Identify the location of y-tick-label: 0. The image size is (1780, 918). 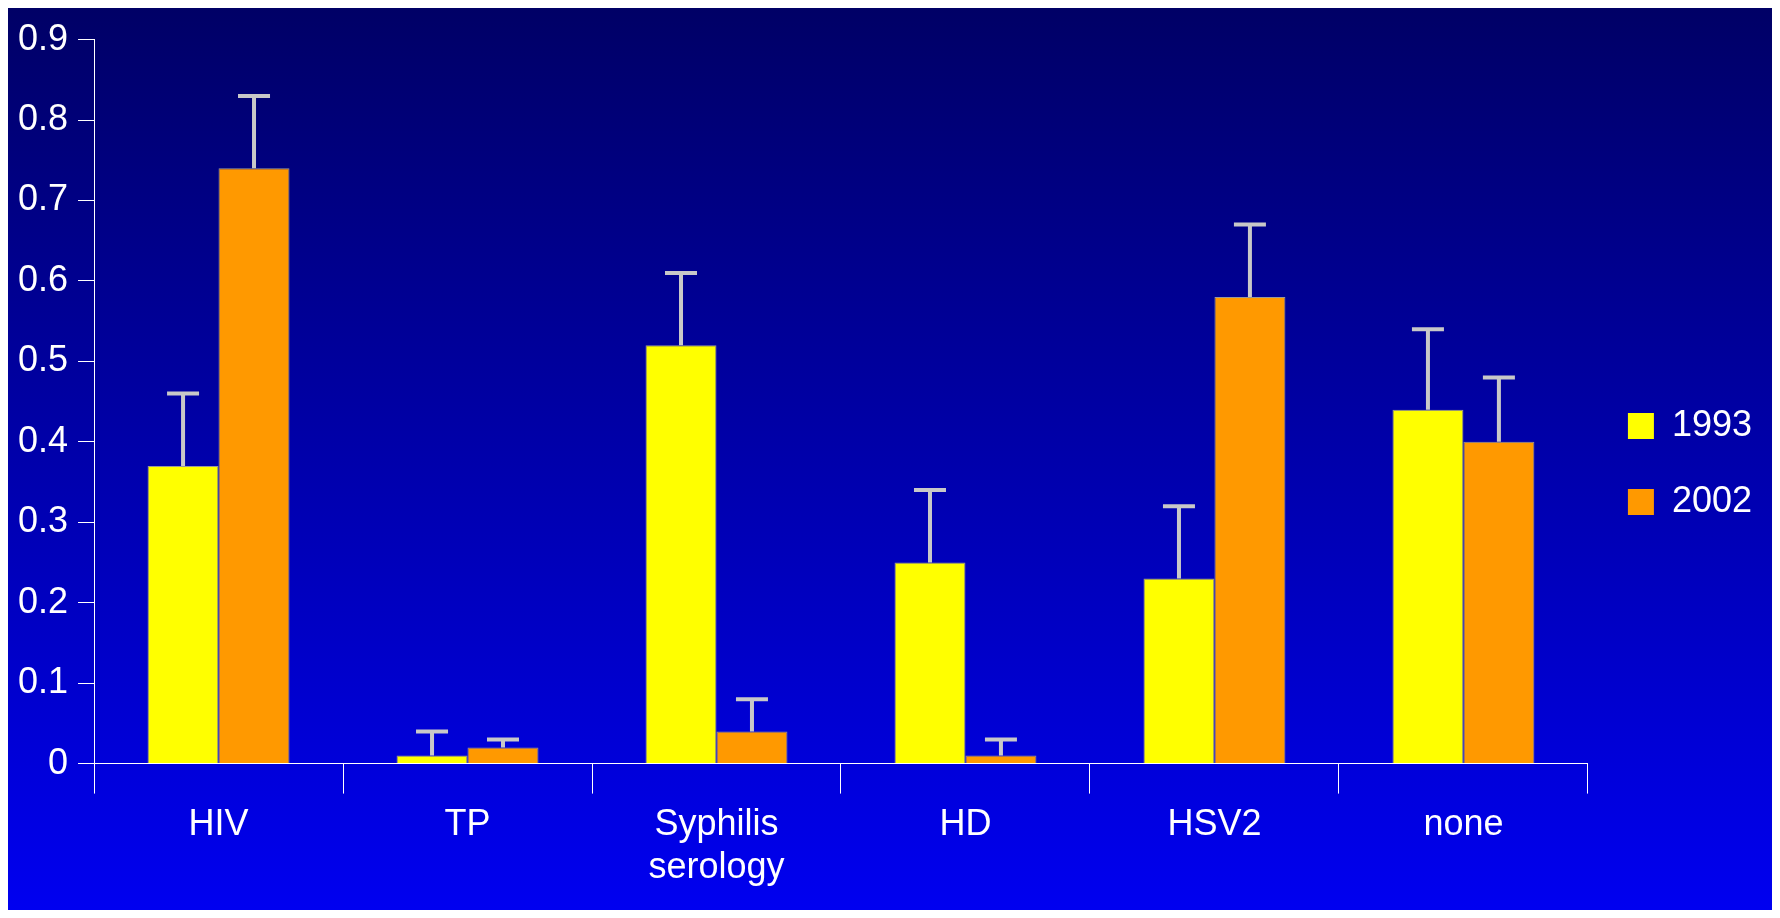
(58, 761).